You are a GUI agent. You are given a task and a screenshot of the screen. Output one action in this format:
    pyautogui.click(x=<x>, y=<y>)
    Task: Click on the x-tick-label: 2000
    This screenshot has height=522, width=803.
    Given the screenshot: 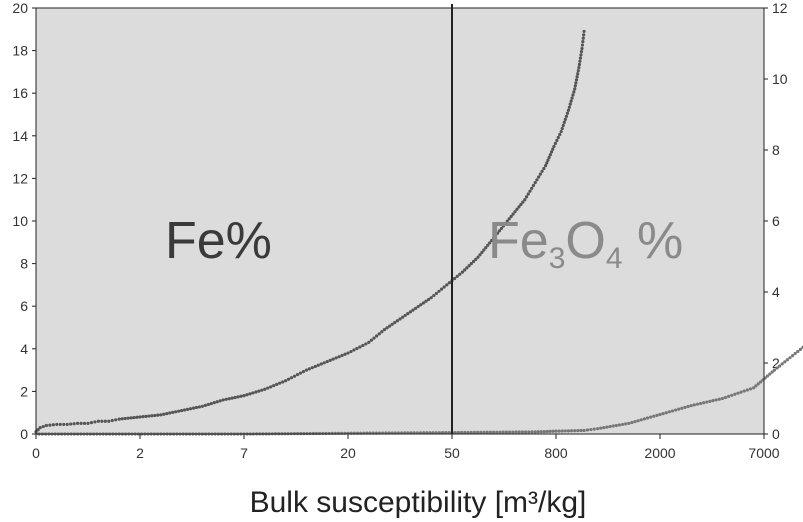 What is the action you would take?
    pyautogui.click(x=659, y=453)
    